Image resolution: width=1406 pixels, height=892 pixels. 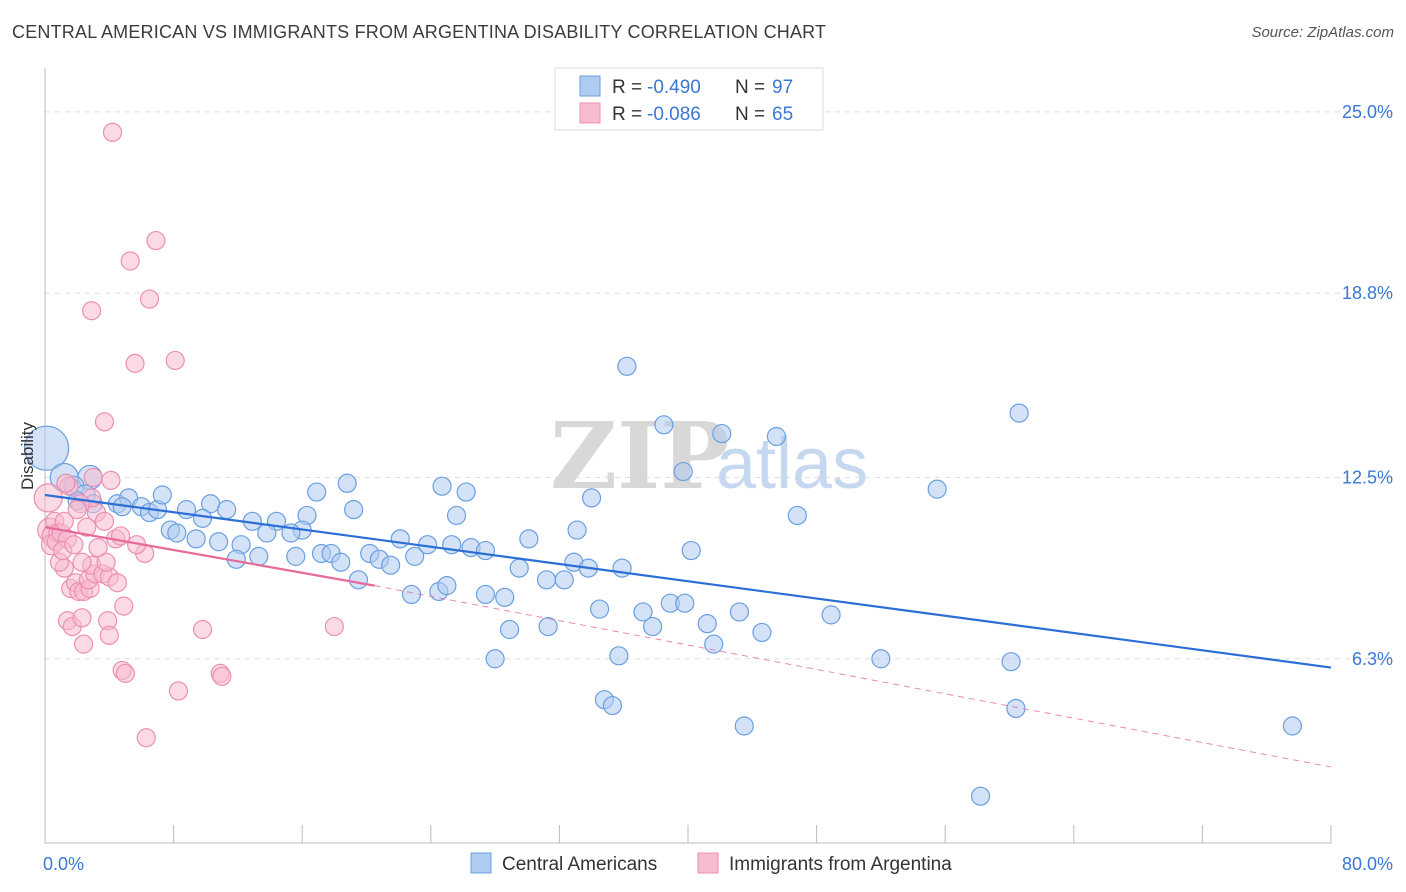 I want to click on trend-line-extension, so click(x=853, y=676).